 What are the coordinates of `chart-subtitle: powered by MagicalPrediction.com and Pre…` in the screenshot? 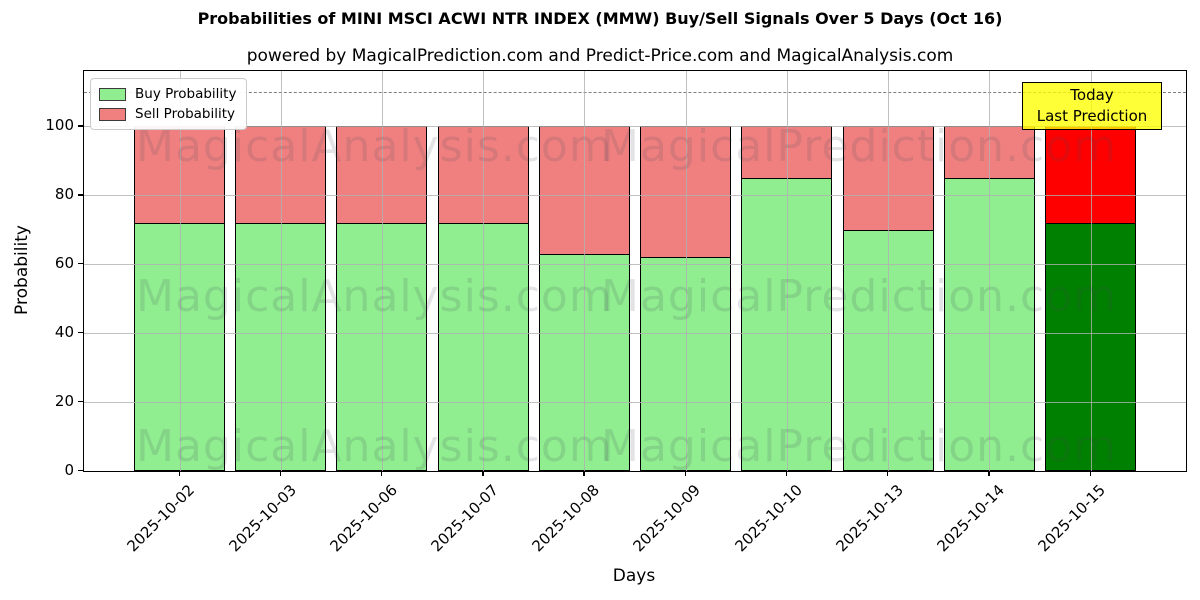 It's located at (600, 56).